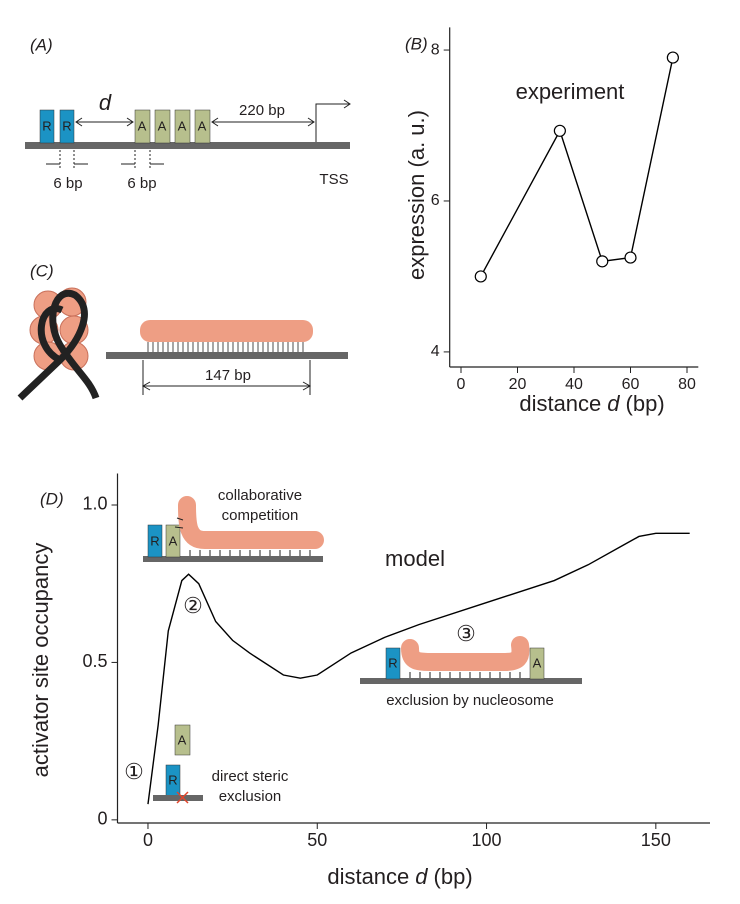 The width and height of the screenshot is (740, 904). I want to click on length-arrow, so click(226, 377).